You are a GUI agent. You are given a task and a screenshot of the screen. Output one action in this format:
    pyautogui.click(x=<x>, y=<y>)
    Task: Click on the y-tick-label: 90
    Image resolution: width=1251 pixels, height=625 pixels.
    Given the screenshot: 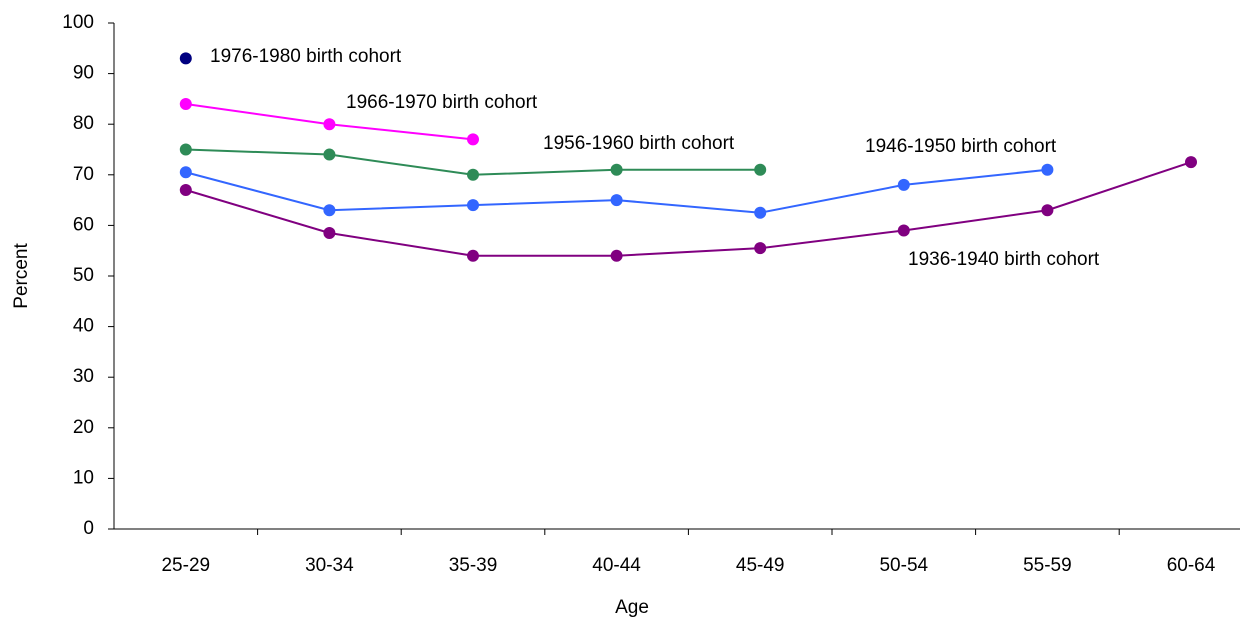 What is the action you would take?
    pyautogui.click(x=83, y=73)
    